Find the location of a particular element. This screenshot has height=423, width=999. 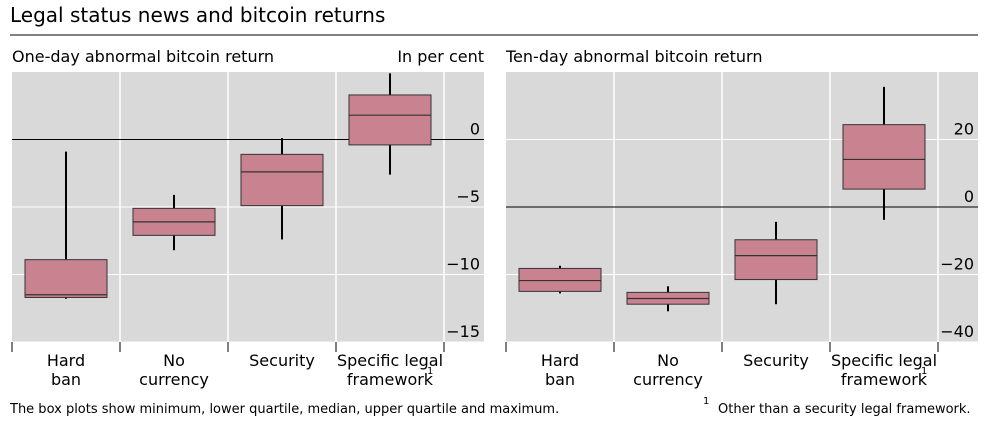

y-tick-label: −10 is located at coordinates (463, 264).